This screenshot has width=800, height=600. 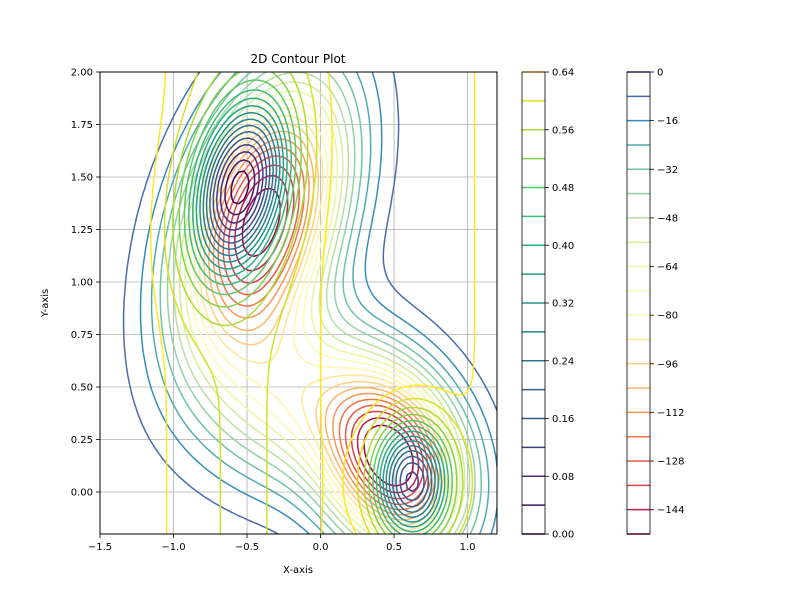 What do you see at coordinates (670, 510) in the screenshot?
I see `colorbar-tick-label: −144` at bounding box center [670, 510].